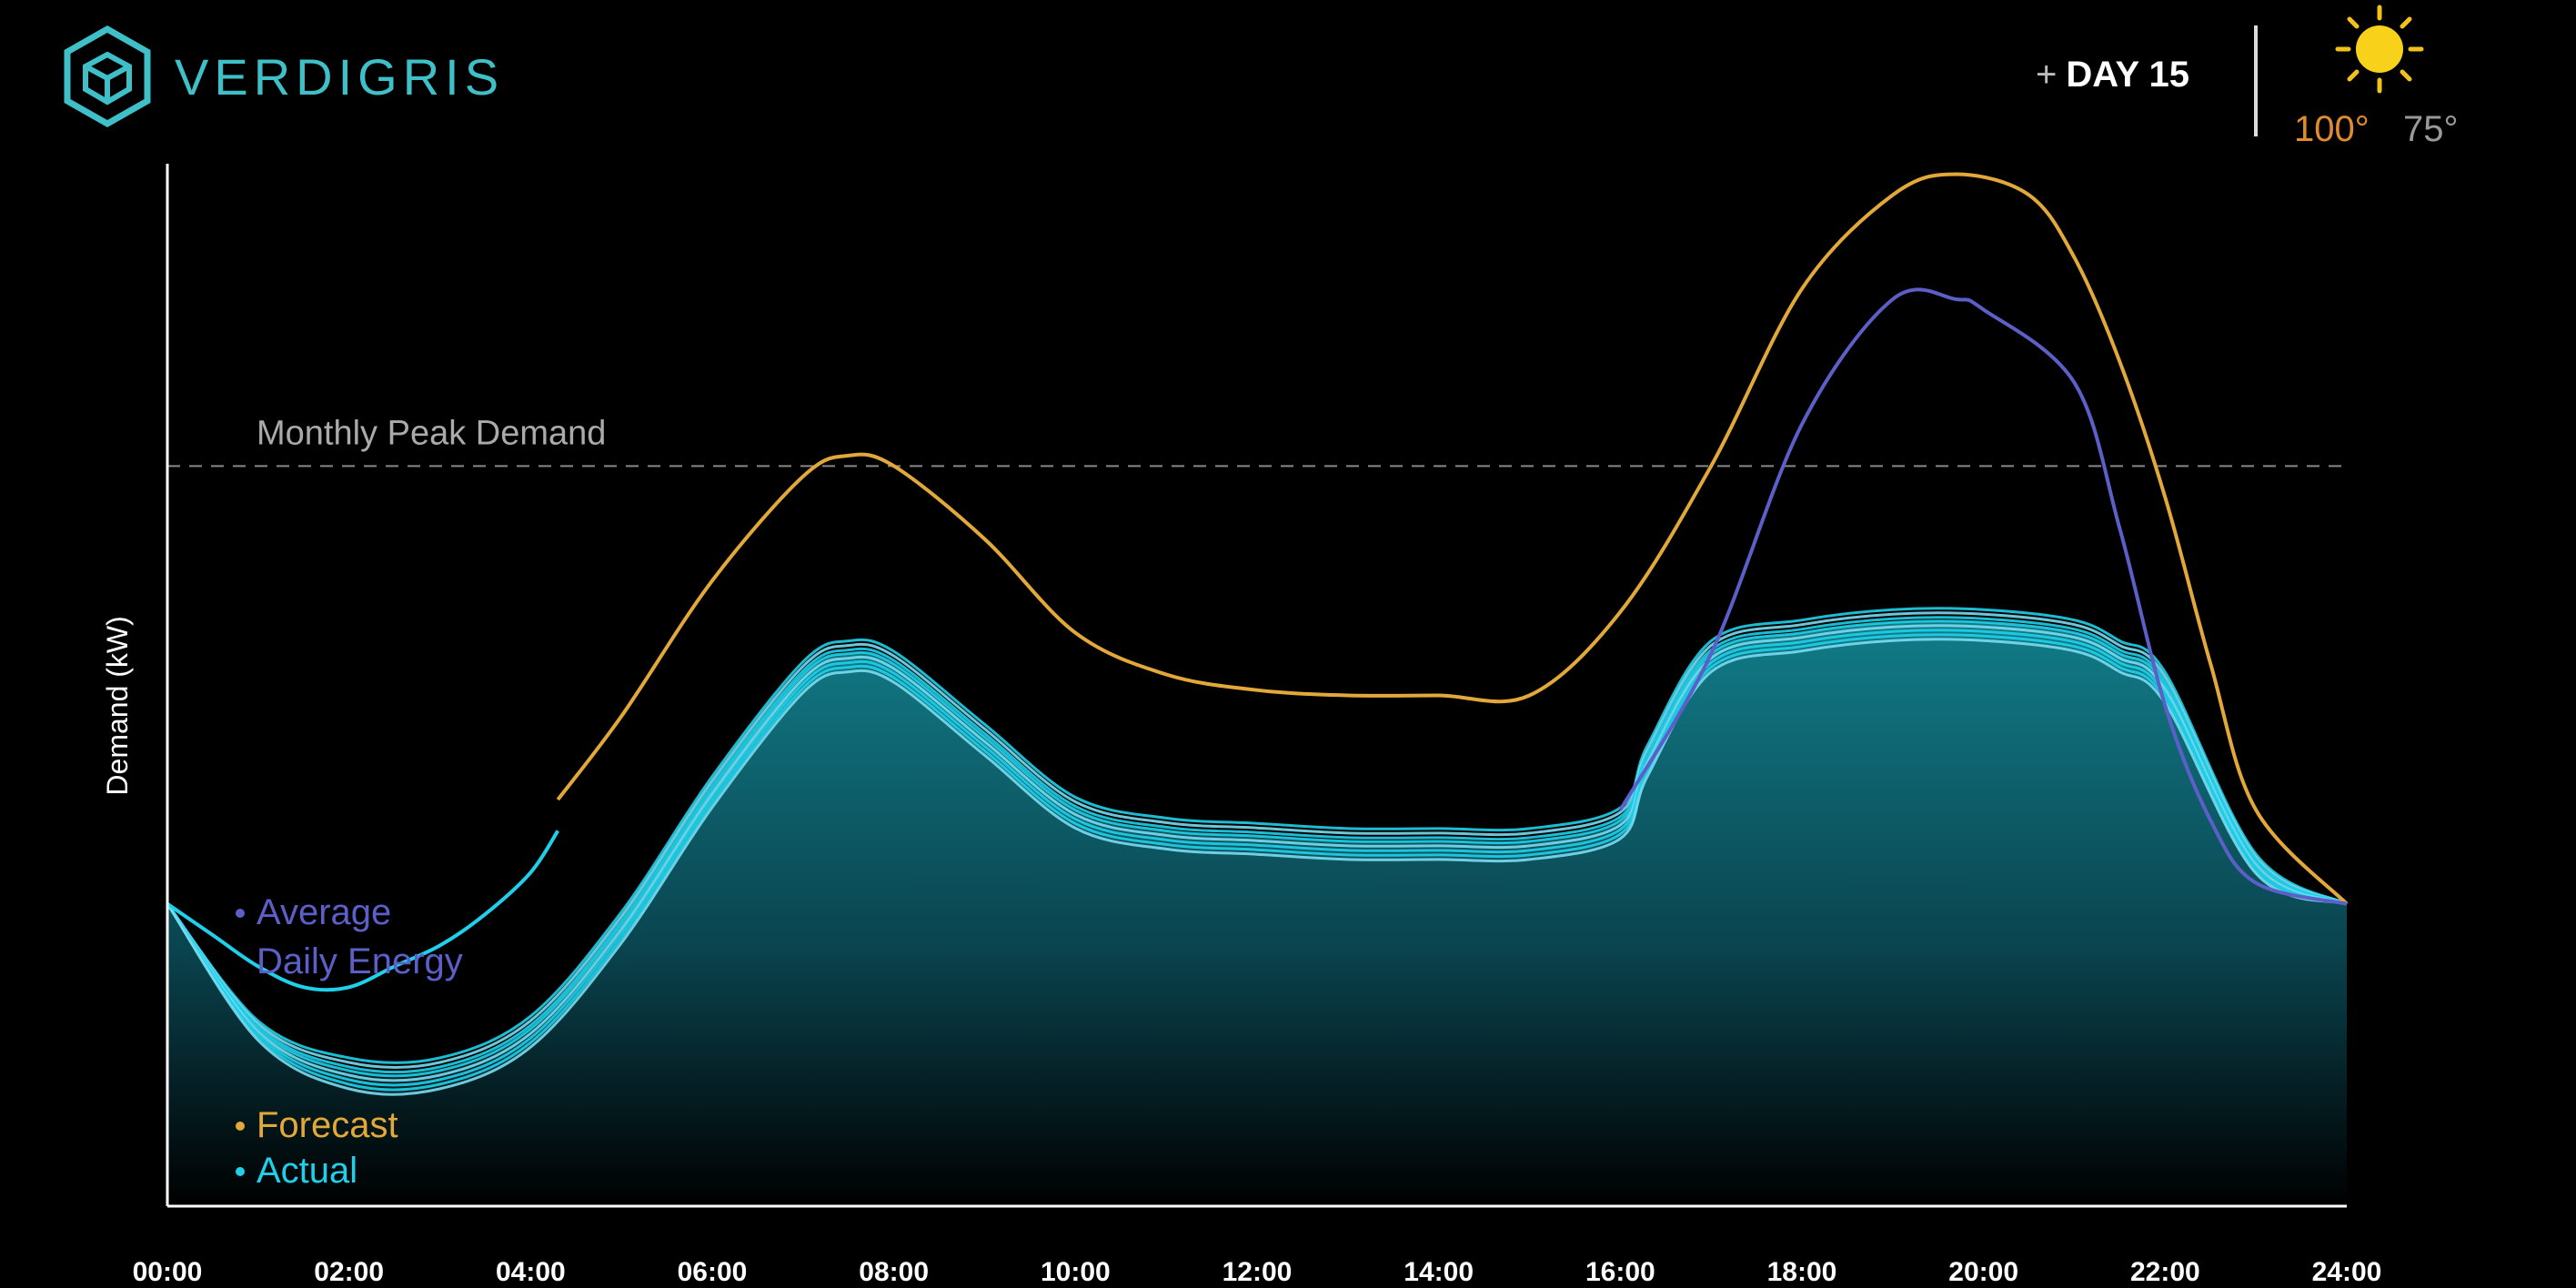 The height and width of the screenshot is (1288, 2576). What do you see at coordinates (2332, 129) in the screenshot?
I see `temp-high: 100°` at bounding box center [2332, 129].